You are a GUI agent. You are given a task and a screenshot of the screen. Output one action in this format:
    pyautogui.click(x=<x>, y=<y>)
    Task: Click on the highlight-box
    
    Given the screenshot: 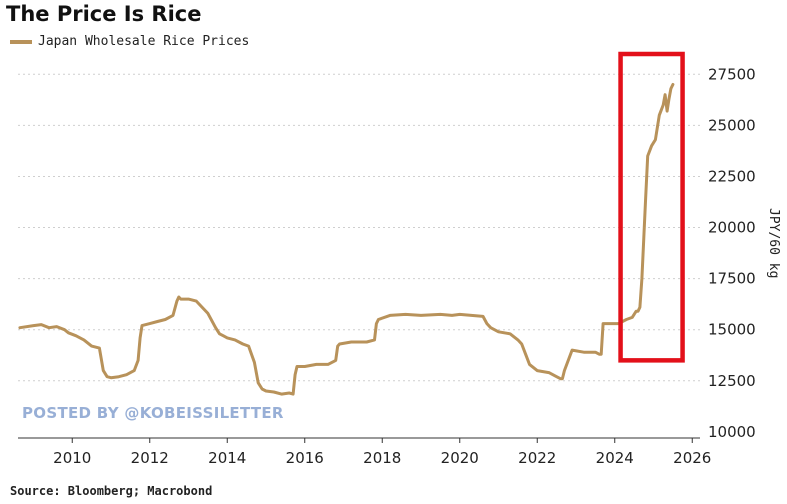 What is the action you would take?
    pyautogui.click(x=651, y=207)
    